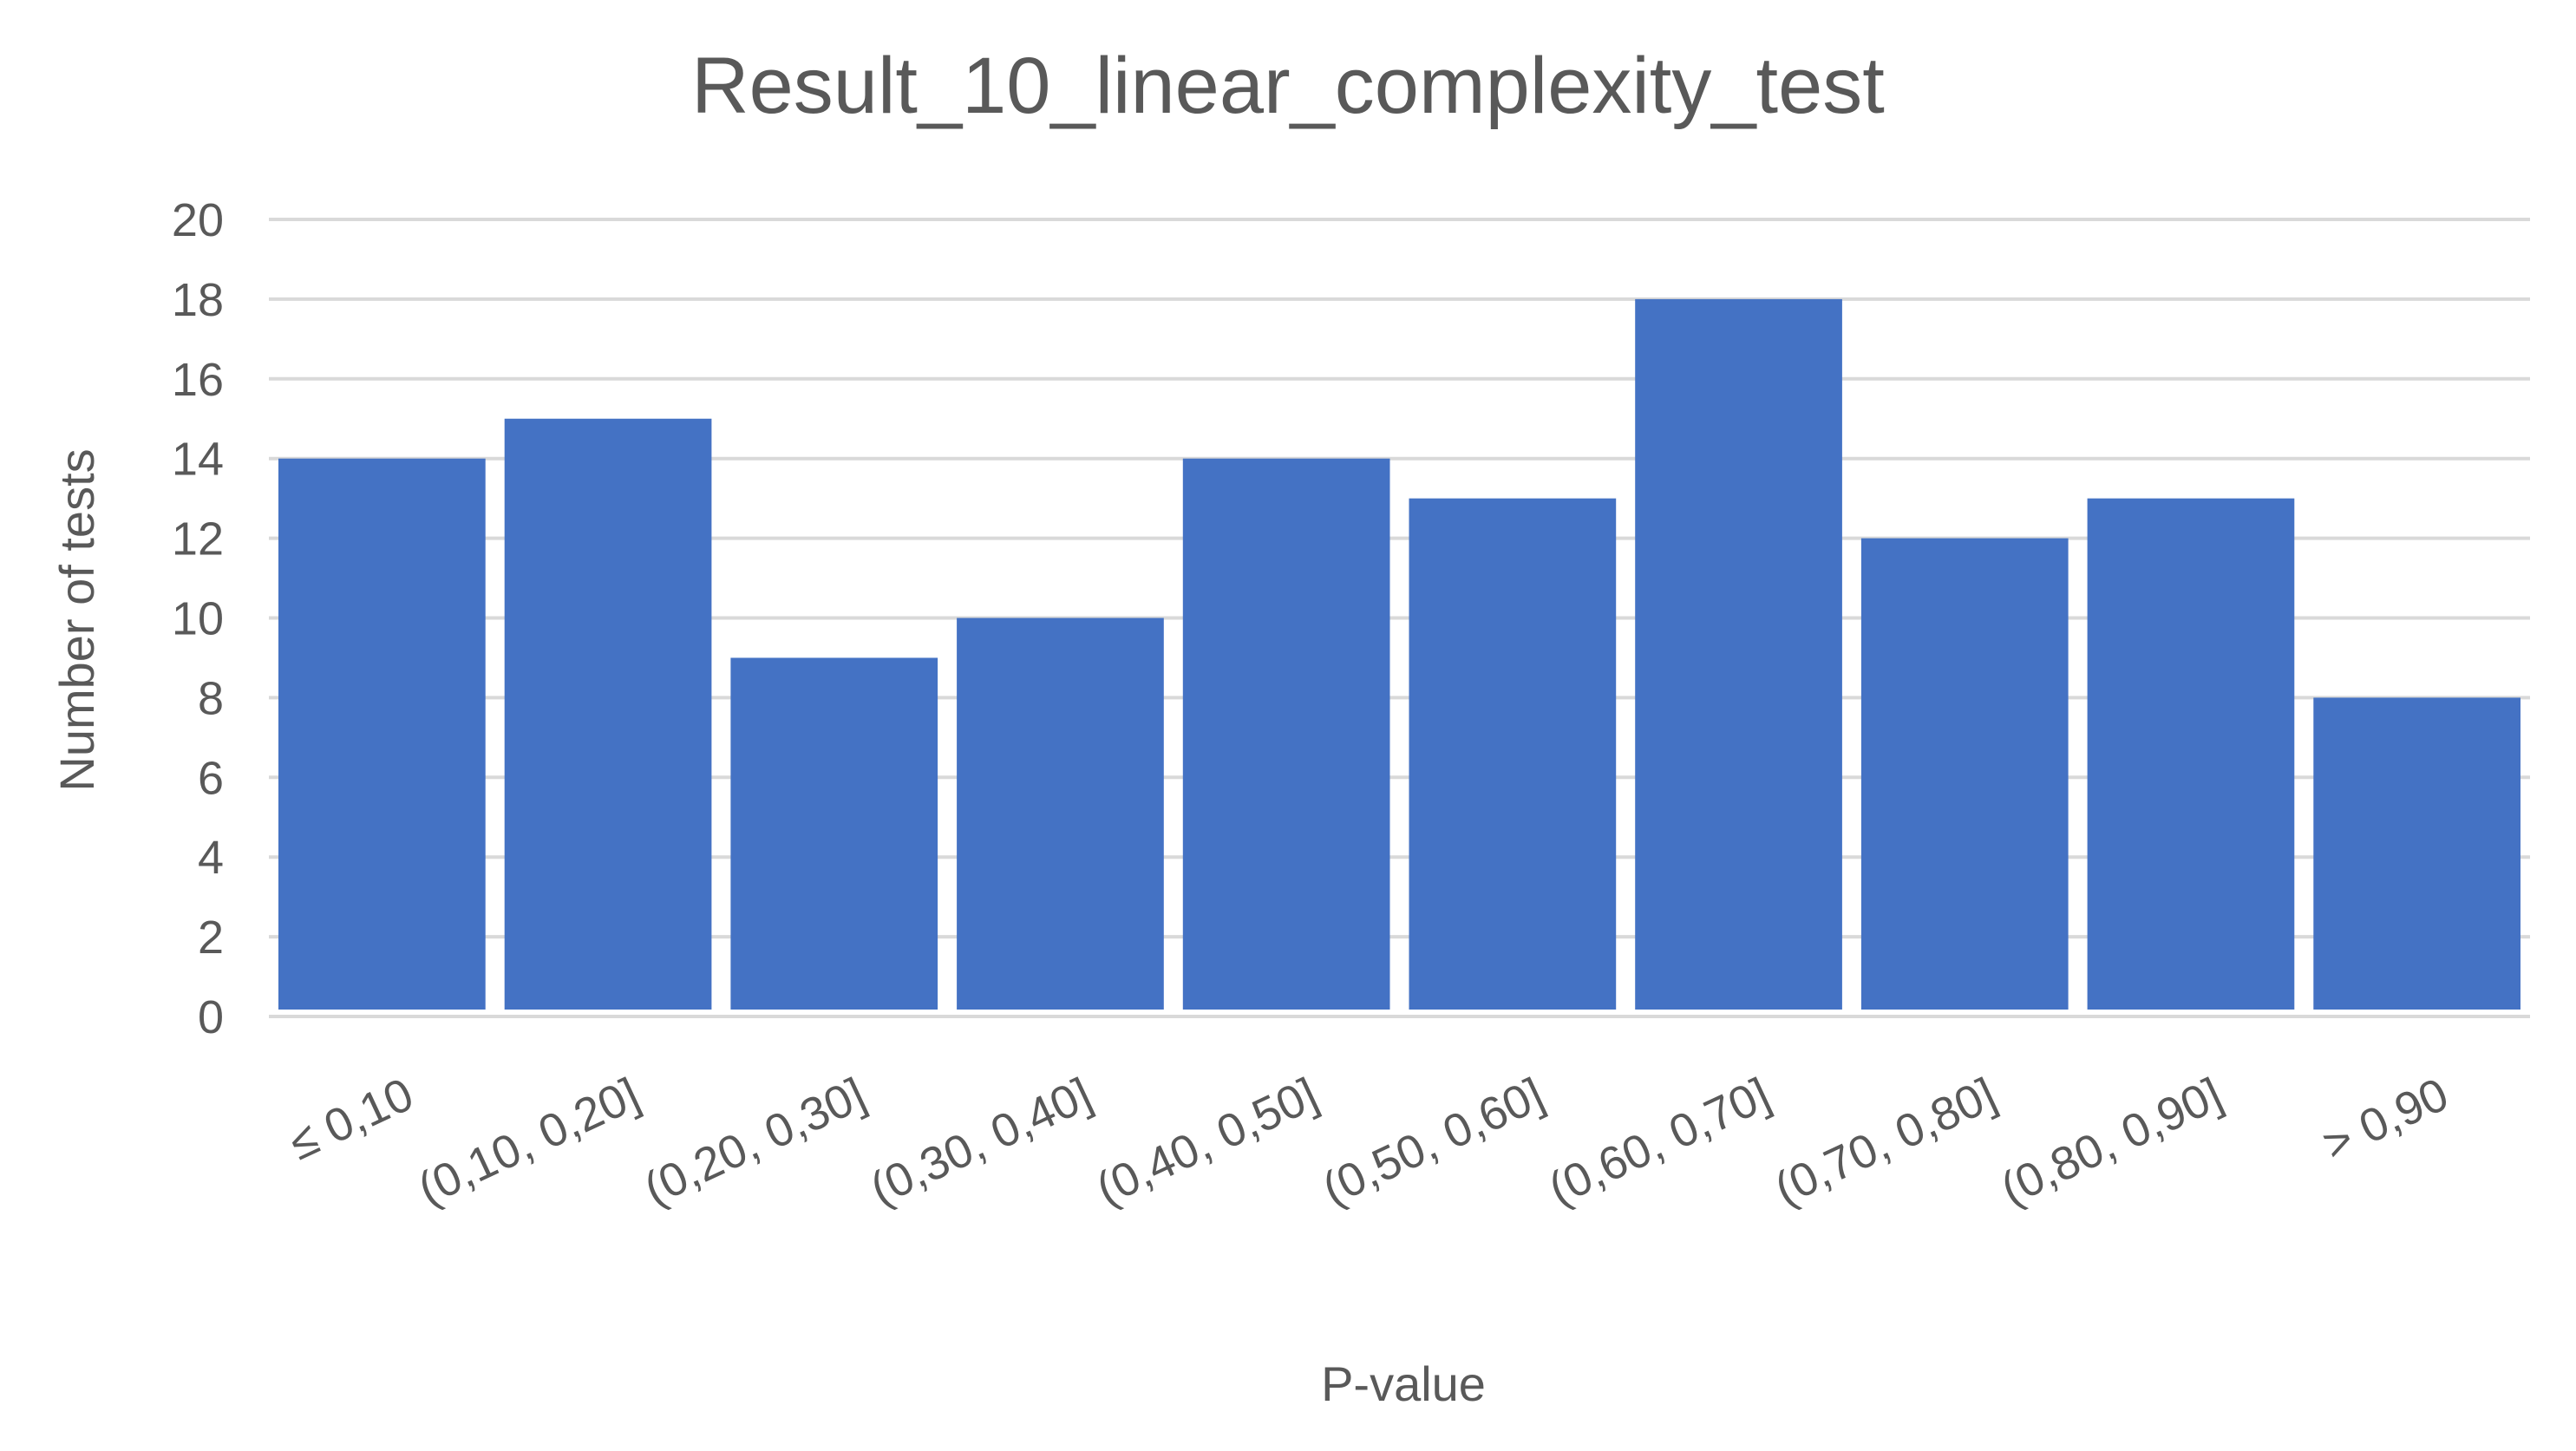 The height and width of the screenshot is (1451, 2576). I want to click on x-tick-label: (0,30, 0,40], so click(981, 1141).